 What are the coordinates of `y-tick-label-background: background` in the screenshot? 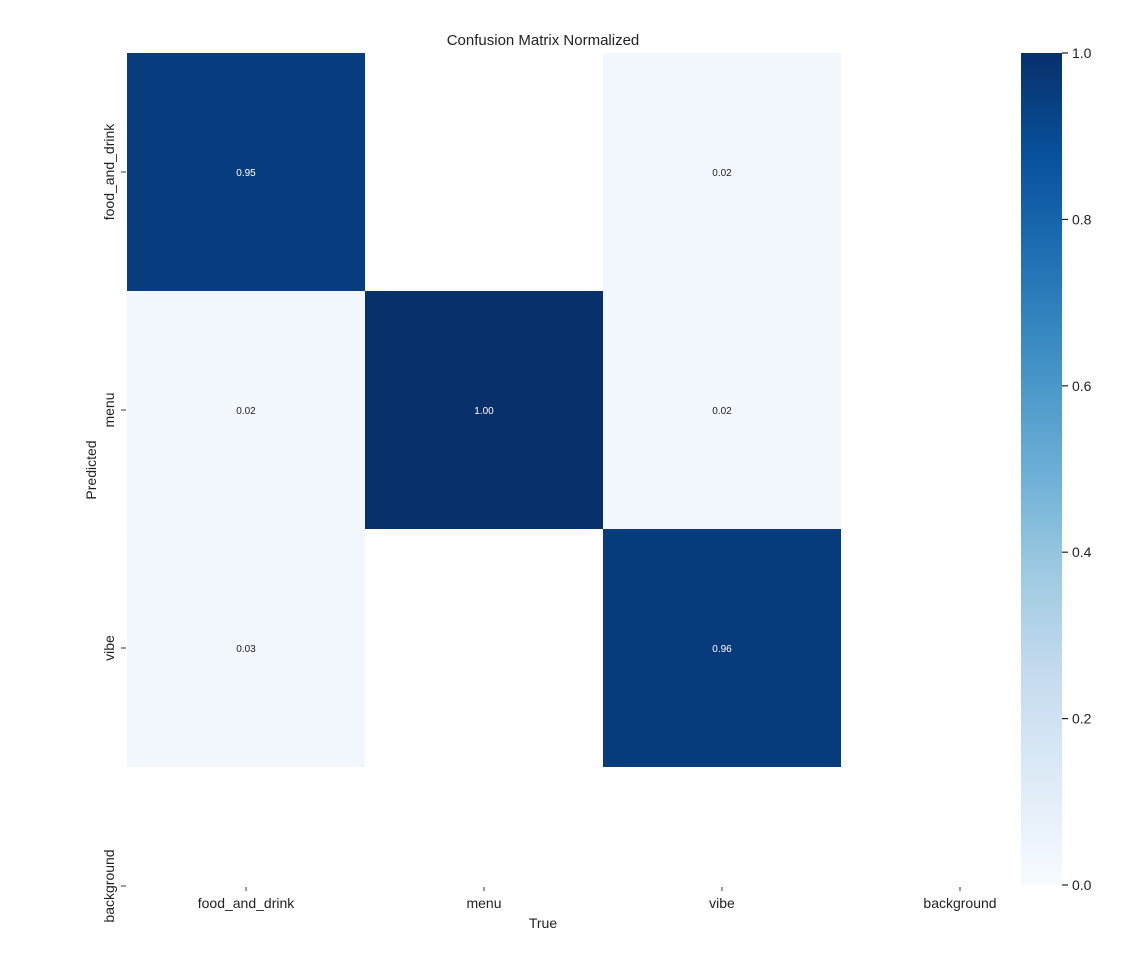 It's located at (109, 885).